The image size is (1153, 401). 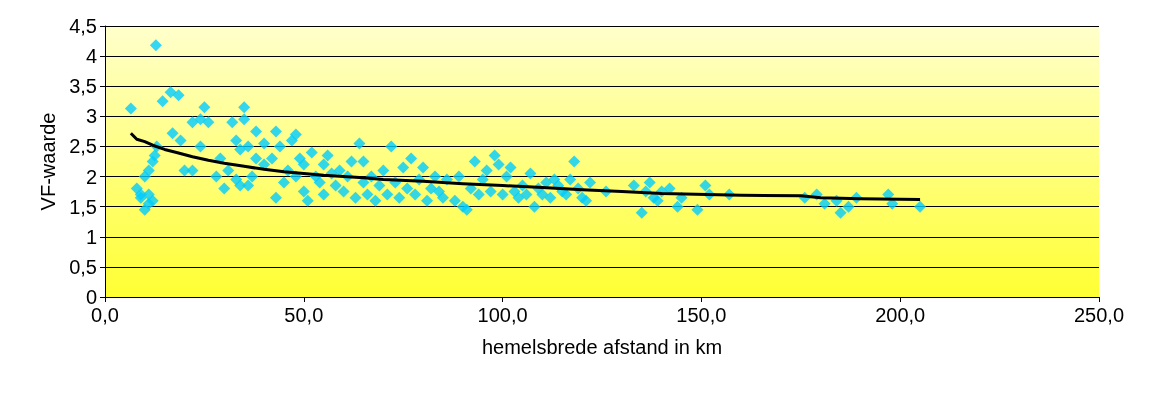 I want to click on x-tick-label: 250,0, so click(x=1099, y=315).